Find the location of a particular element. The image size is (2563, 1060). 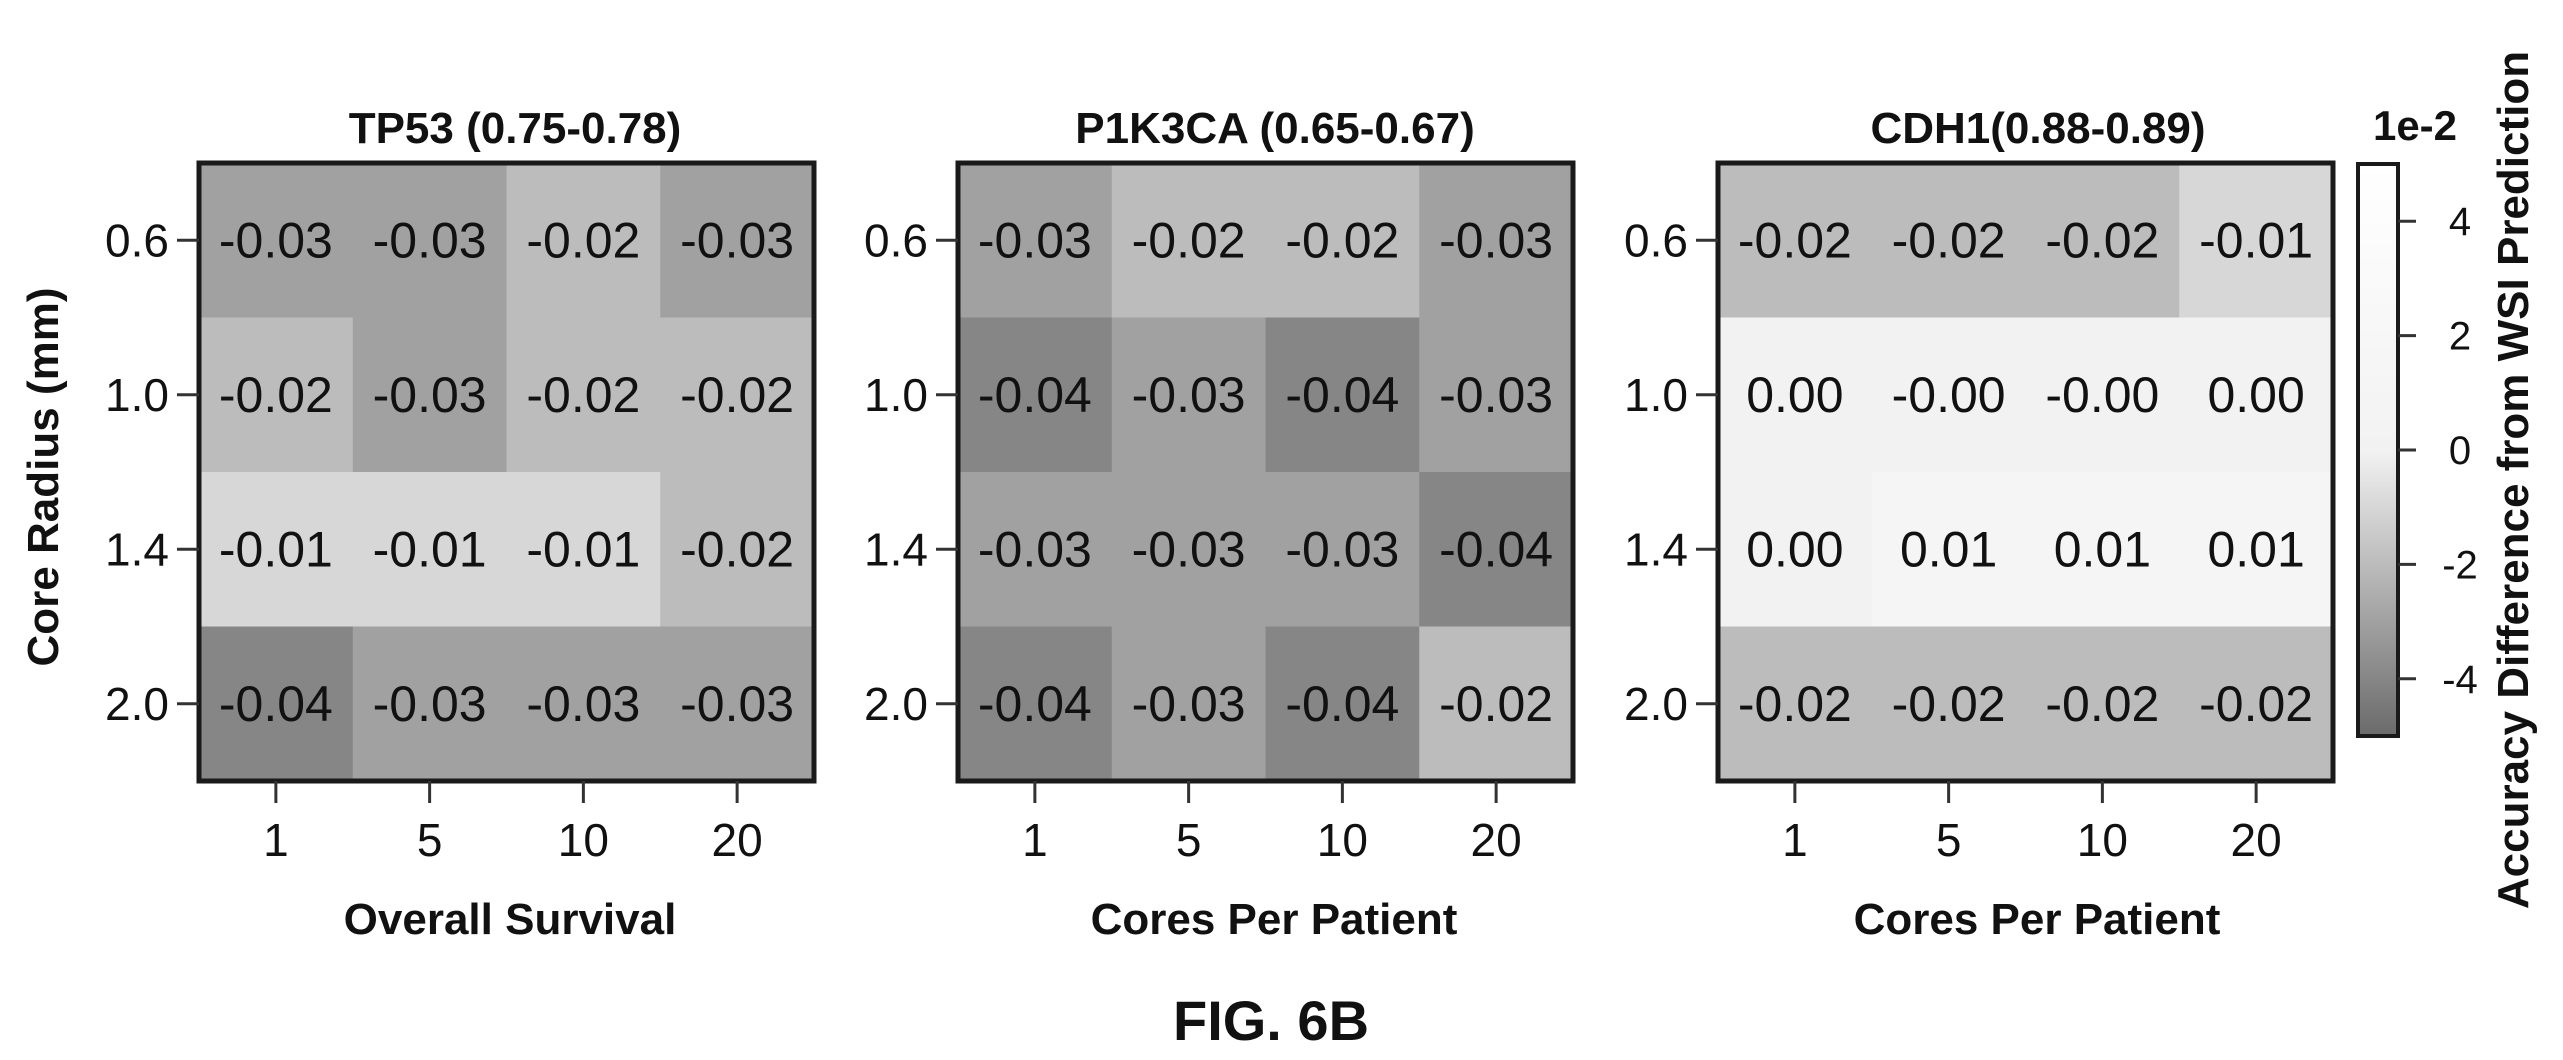

colorbar-gradient is located at coordinates (2378, 450).